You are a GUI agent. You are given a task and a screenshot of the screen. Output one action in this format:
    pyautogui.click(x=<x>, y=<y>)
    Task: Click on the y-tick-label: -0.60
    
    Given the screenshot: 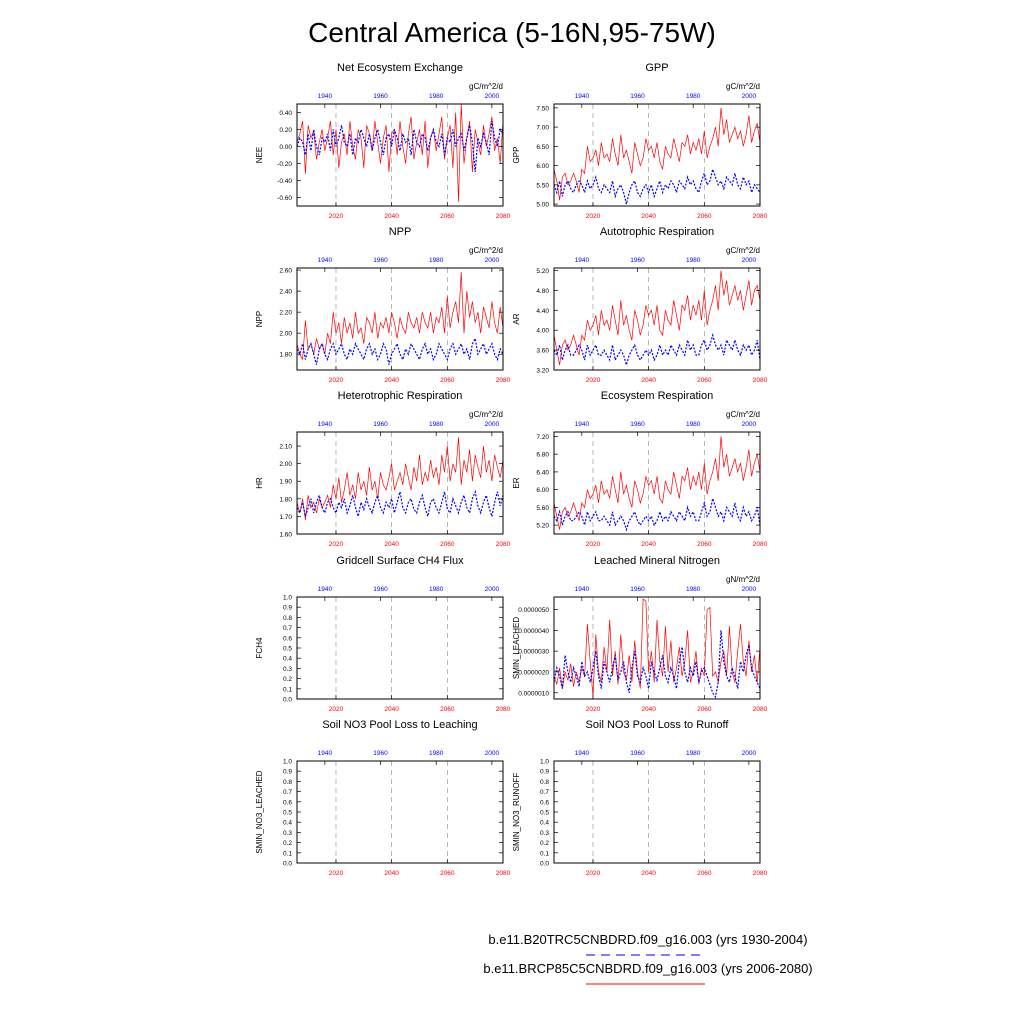 What is the action you would take?
    pyautogui.click(x=284, y=198)
    